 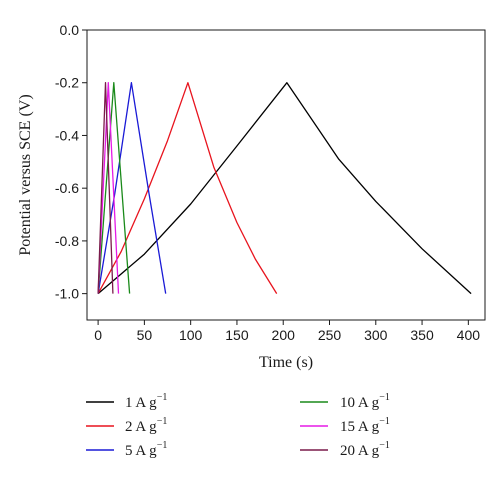 I want to click on legend-label-6: 20 A g−1, so click(x=365, y=449).